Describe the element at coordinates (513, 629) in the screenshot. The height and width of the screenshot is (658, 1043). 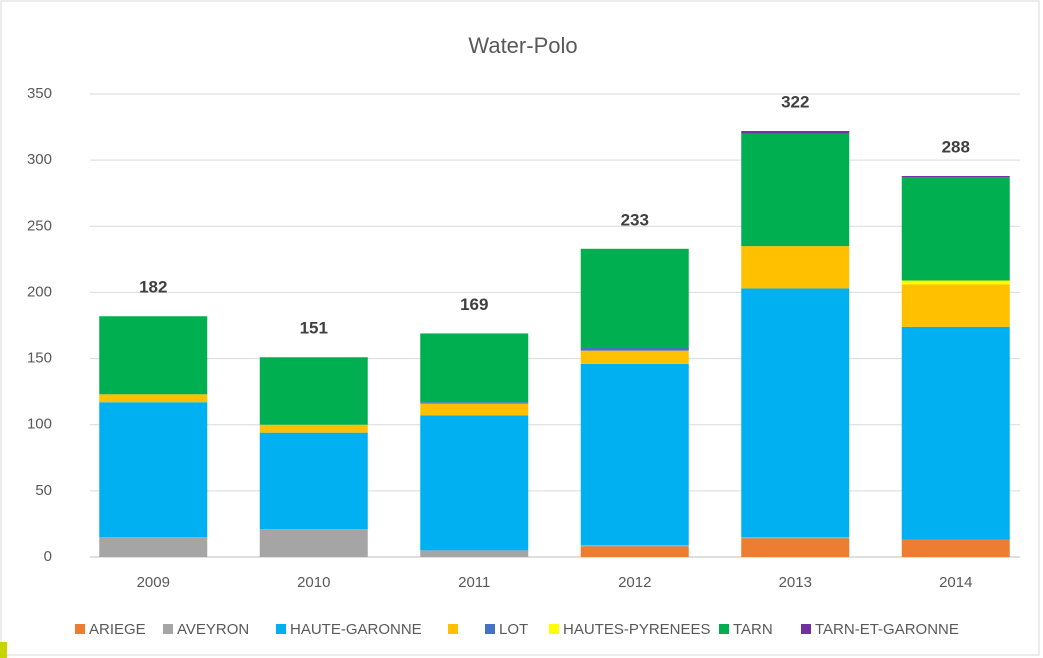
I see `legend-label: LOT` at that location.